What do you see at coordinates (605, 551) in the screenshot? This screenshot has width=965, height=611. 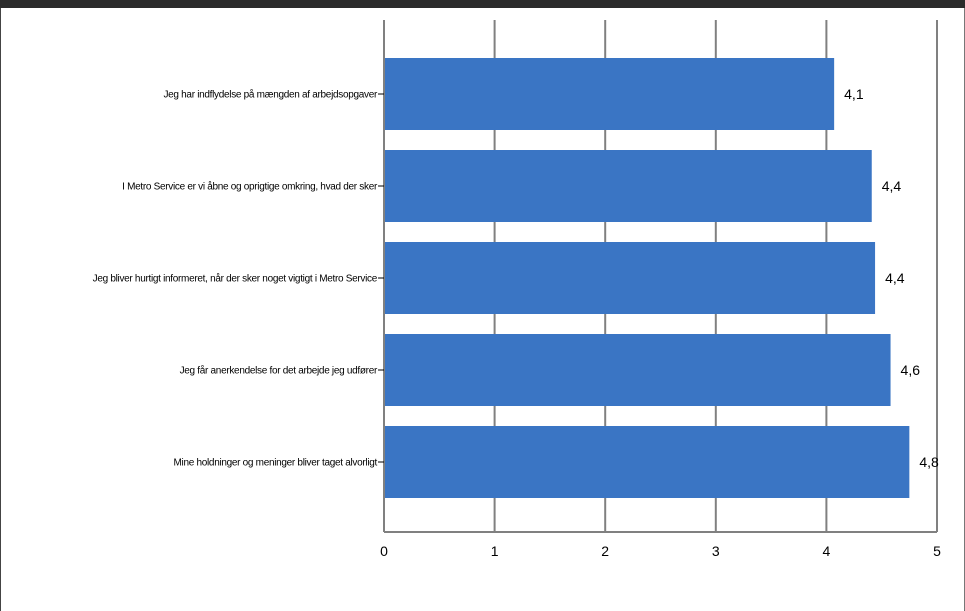 I see `x-tick-label-2: 2` at bounding box center [605, 551].